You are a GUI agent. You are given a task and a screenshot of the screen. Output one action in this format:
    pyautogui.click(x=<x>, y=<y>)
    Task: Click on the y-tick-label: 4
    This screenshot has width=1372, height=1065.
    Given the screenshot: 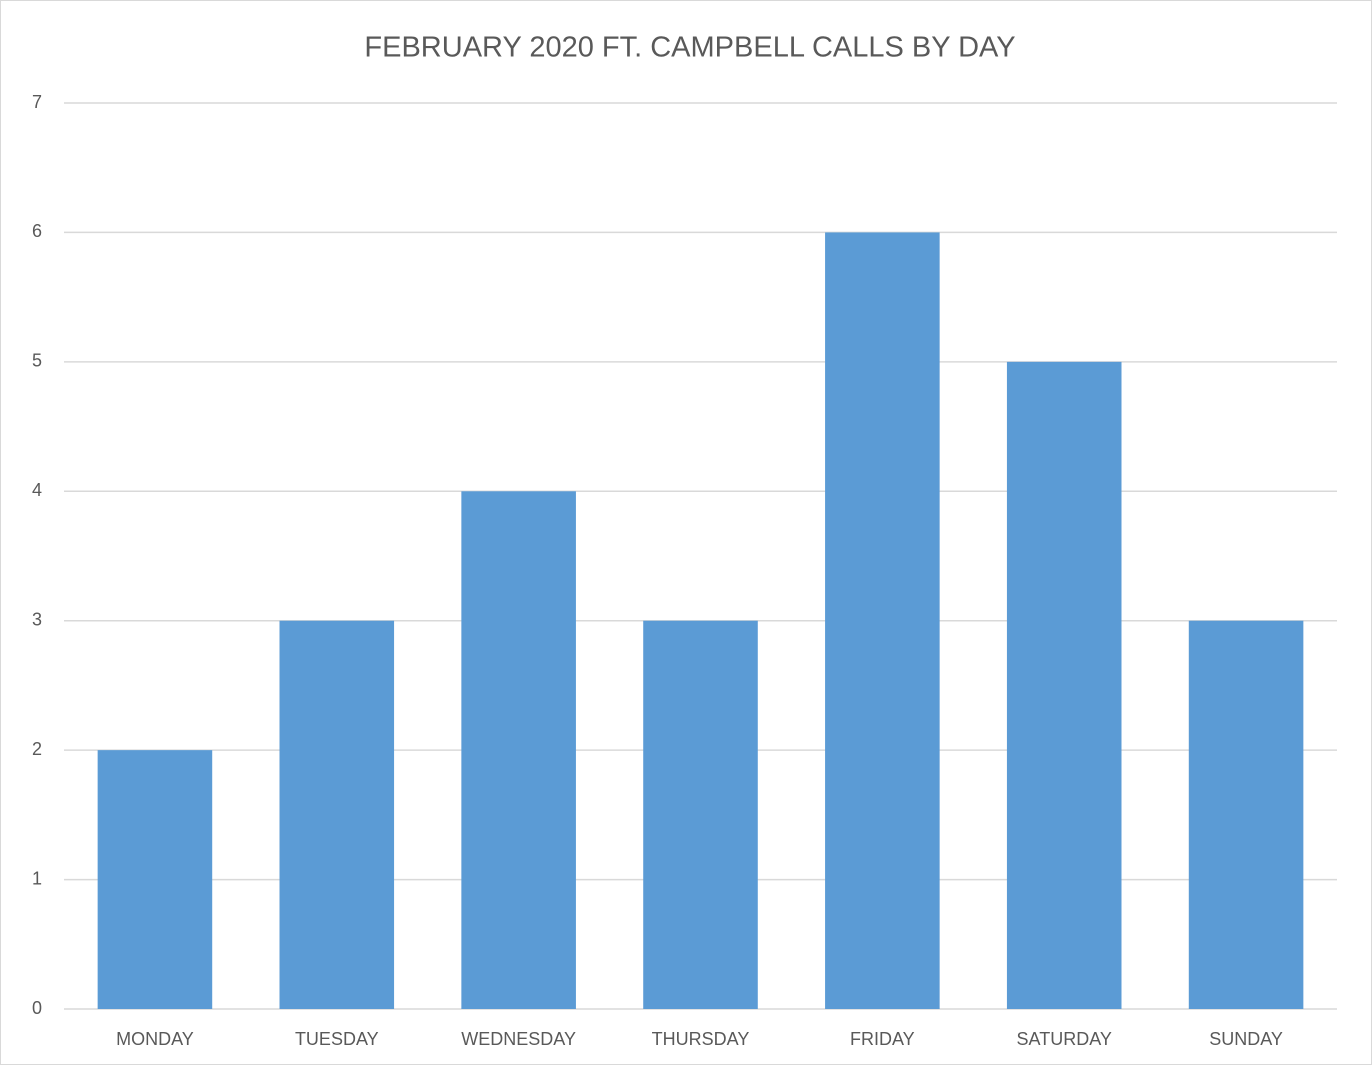 What is the action you would take?
    pyautogui.click(x=37, y=490)
    